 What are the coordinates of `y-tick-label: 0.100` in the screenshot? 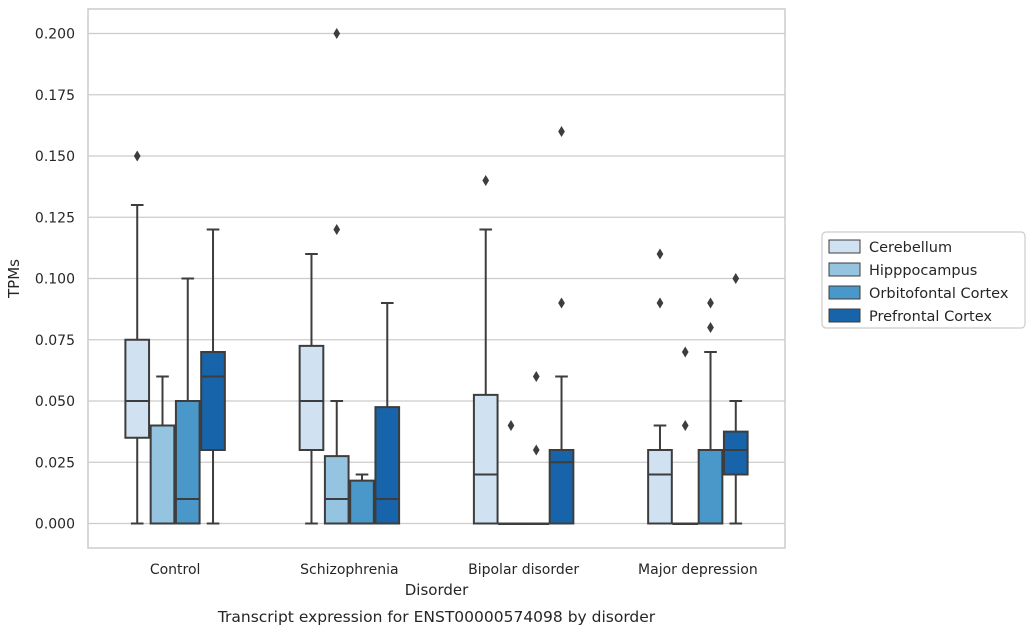 It's located at (55, 280).